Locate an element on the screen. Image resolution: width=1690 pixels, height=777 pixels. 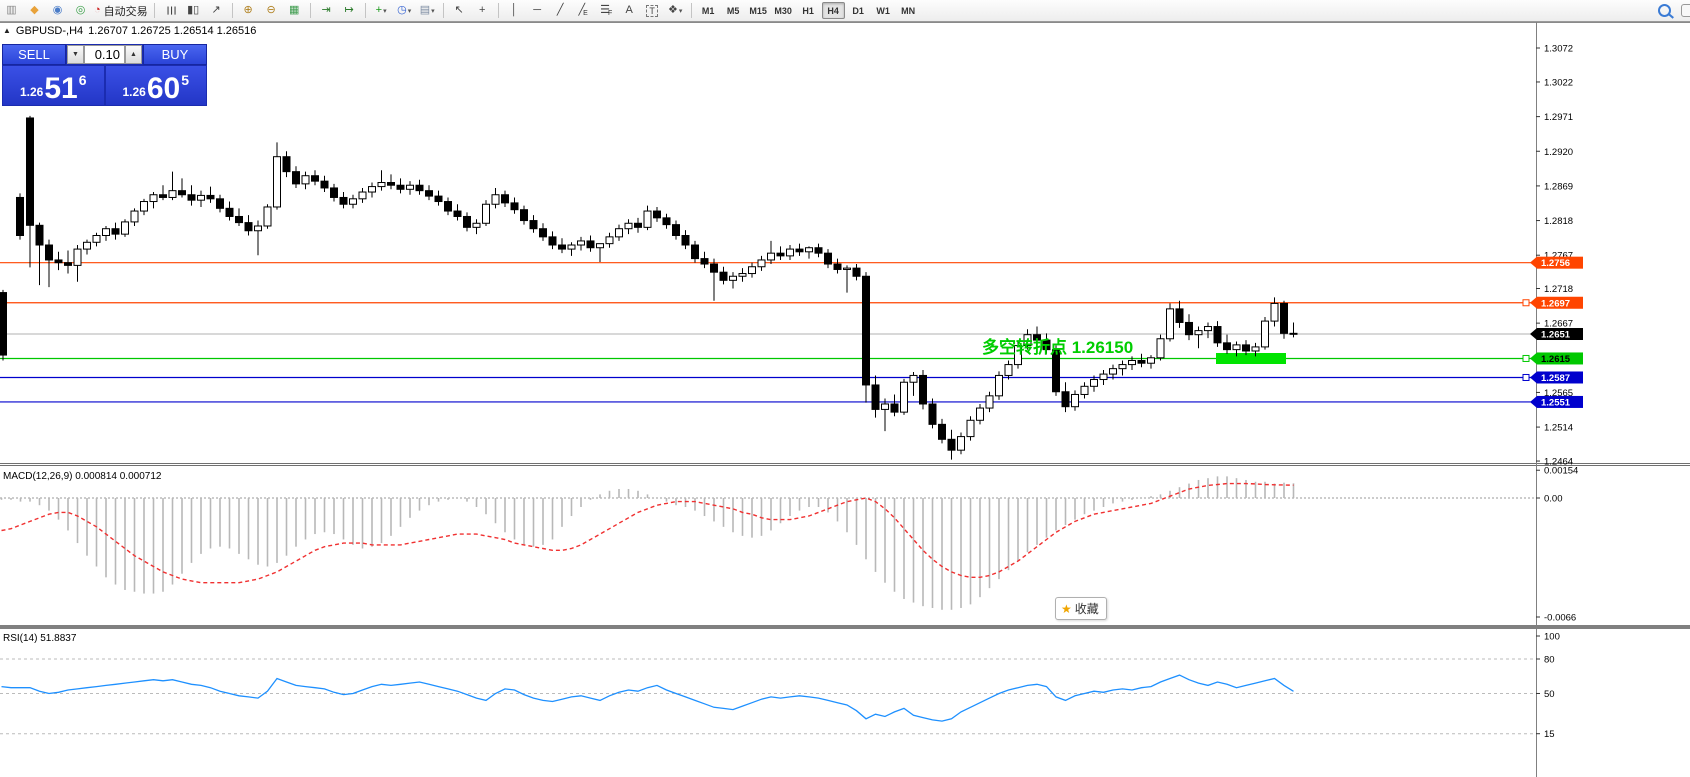
svg-text: 50 is located at coordinates (1549, 694).